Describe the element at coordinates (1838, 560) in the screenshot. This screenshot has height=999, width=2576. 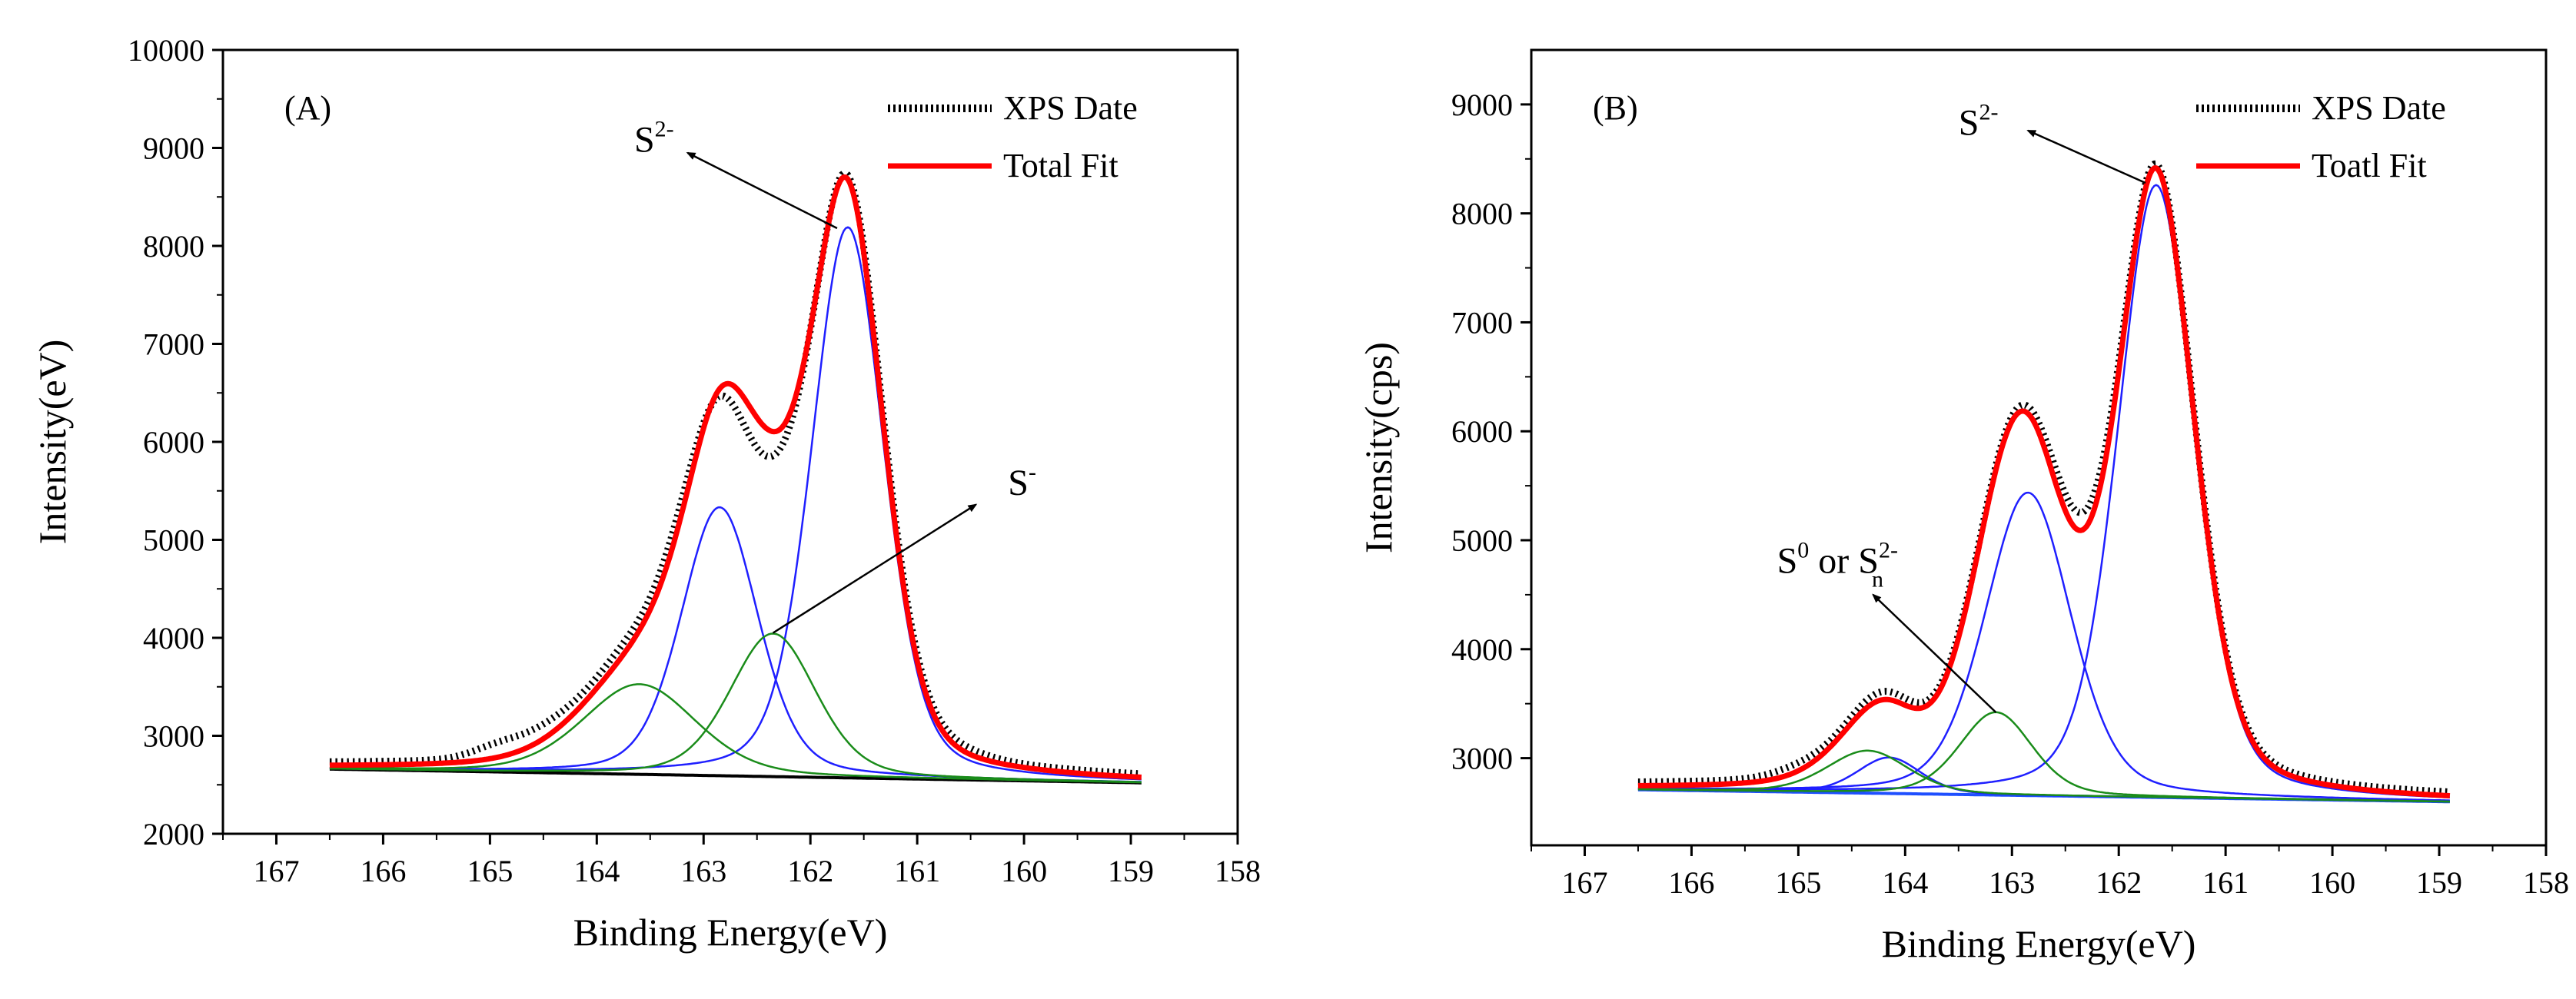
I see `annotation-label: S0 or S2-` at that location.